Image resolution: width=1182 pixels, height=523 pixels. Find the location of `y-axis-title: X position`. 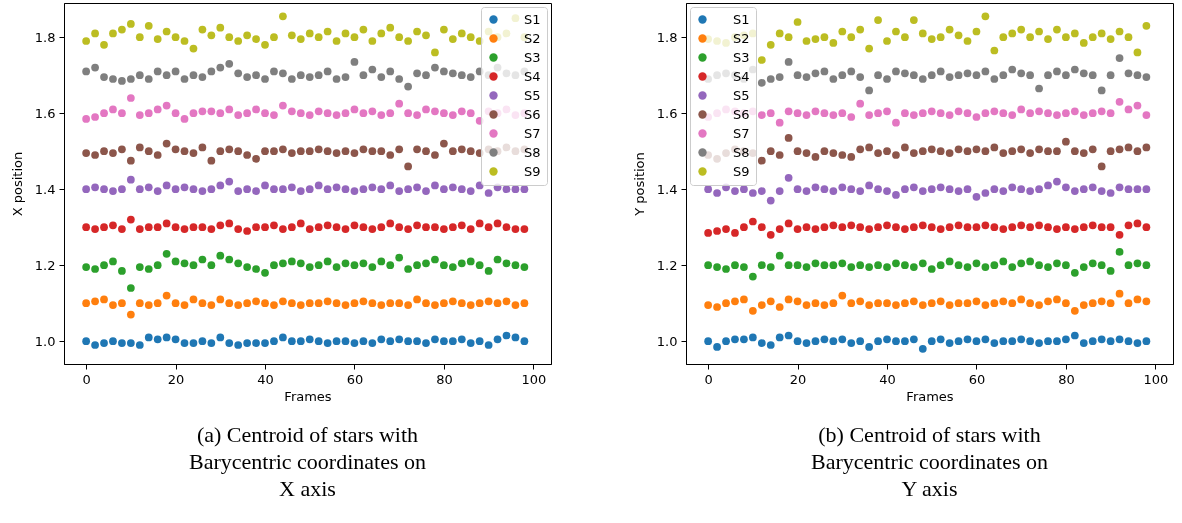

y-axis-title: X position is located at coordinates (17, 184).